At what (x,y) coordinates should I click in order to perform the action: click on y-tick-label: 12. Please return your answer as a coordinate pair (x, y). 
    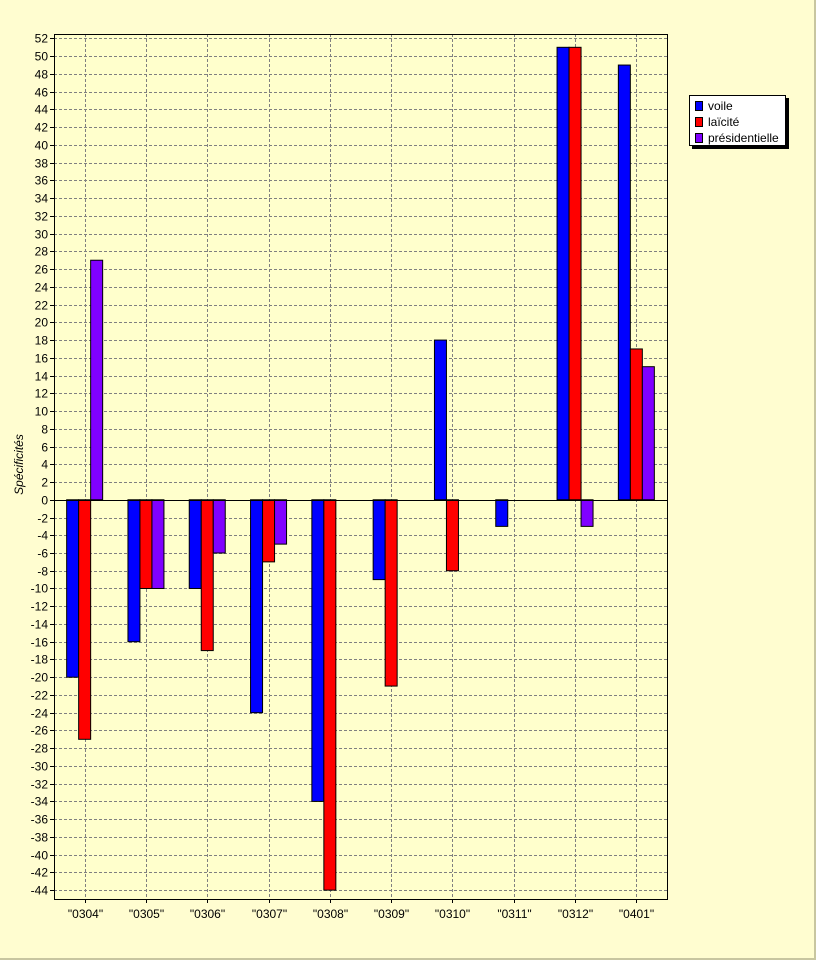
    Looking at the image, I should click on (42, 394).